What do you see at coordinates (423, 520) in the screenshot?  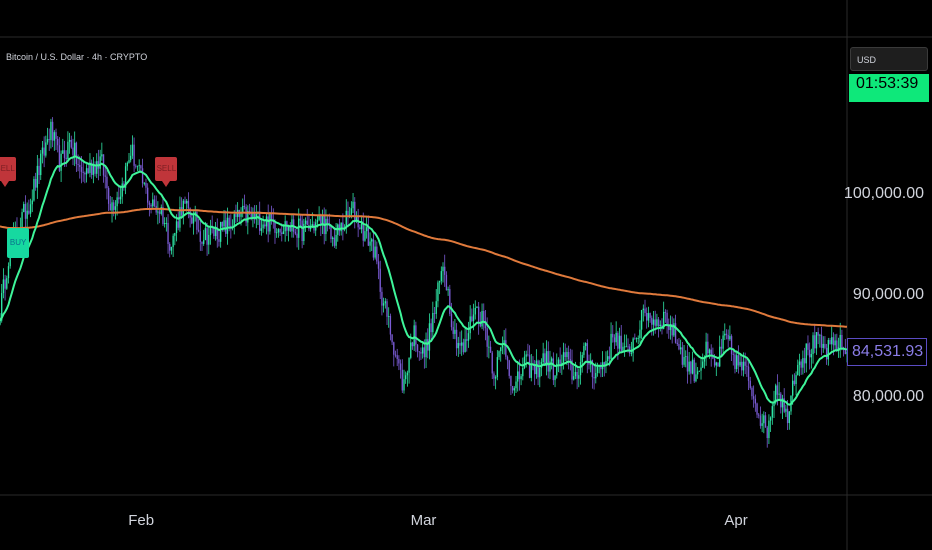 I see `x-tick-label: Mar` at bounding box center [423, 520].